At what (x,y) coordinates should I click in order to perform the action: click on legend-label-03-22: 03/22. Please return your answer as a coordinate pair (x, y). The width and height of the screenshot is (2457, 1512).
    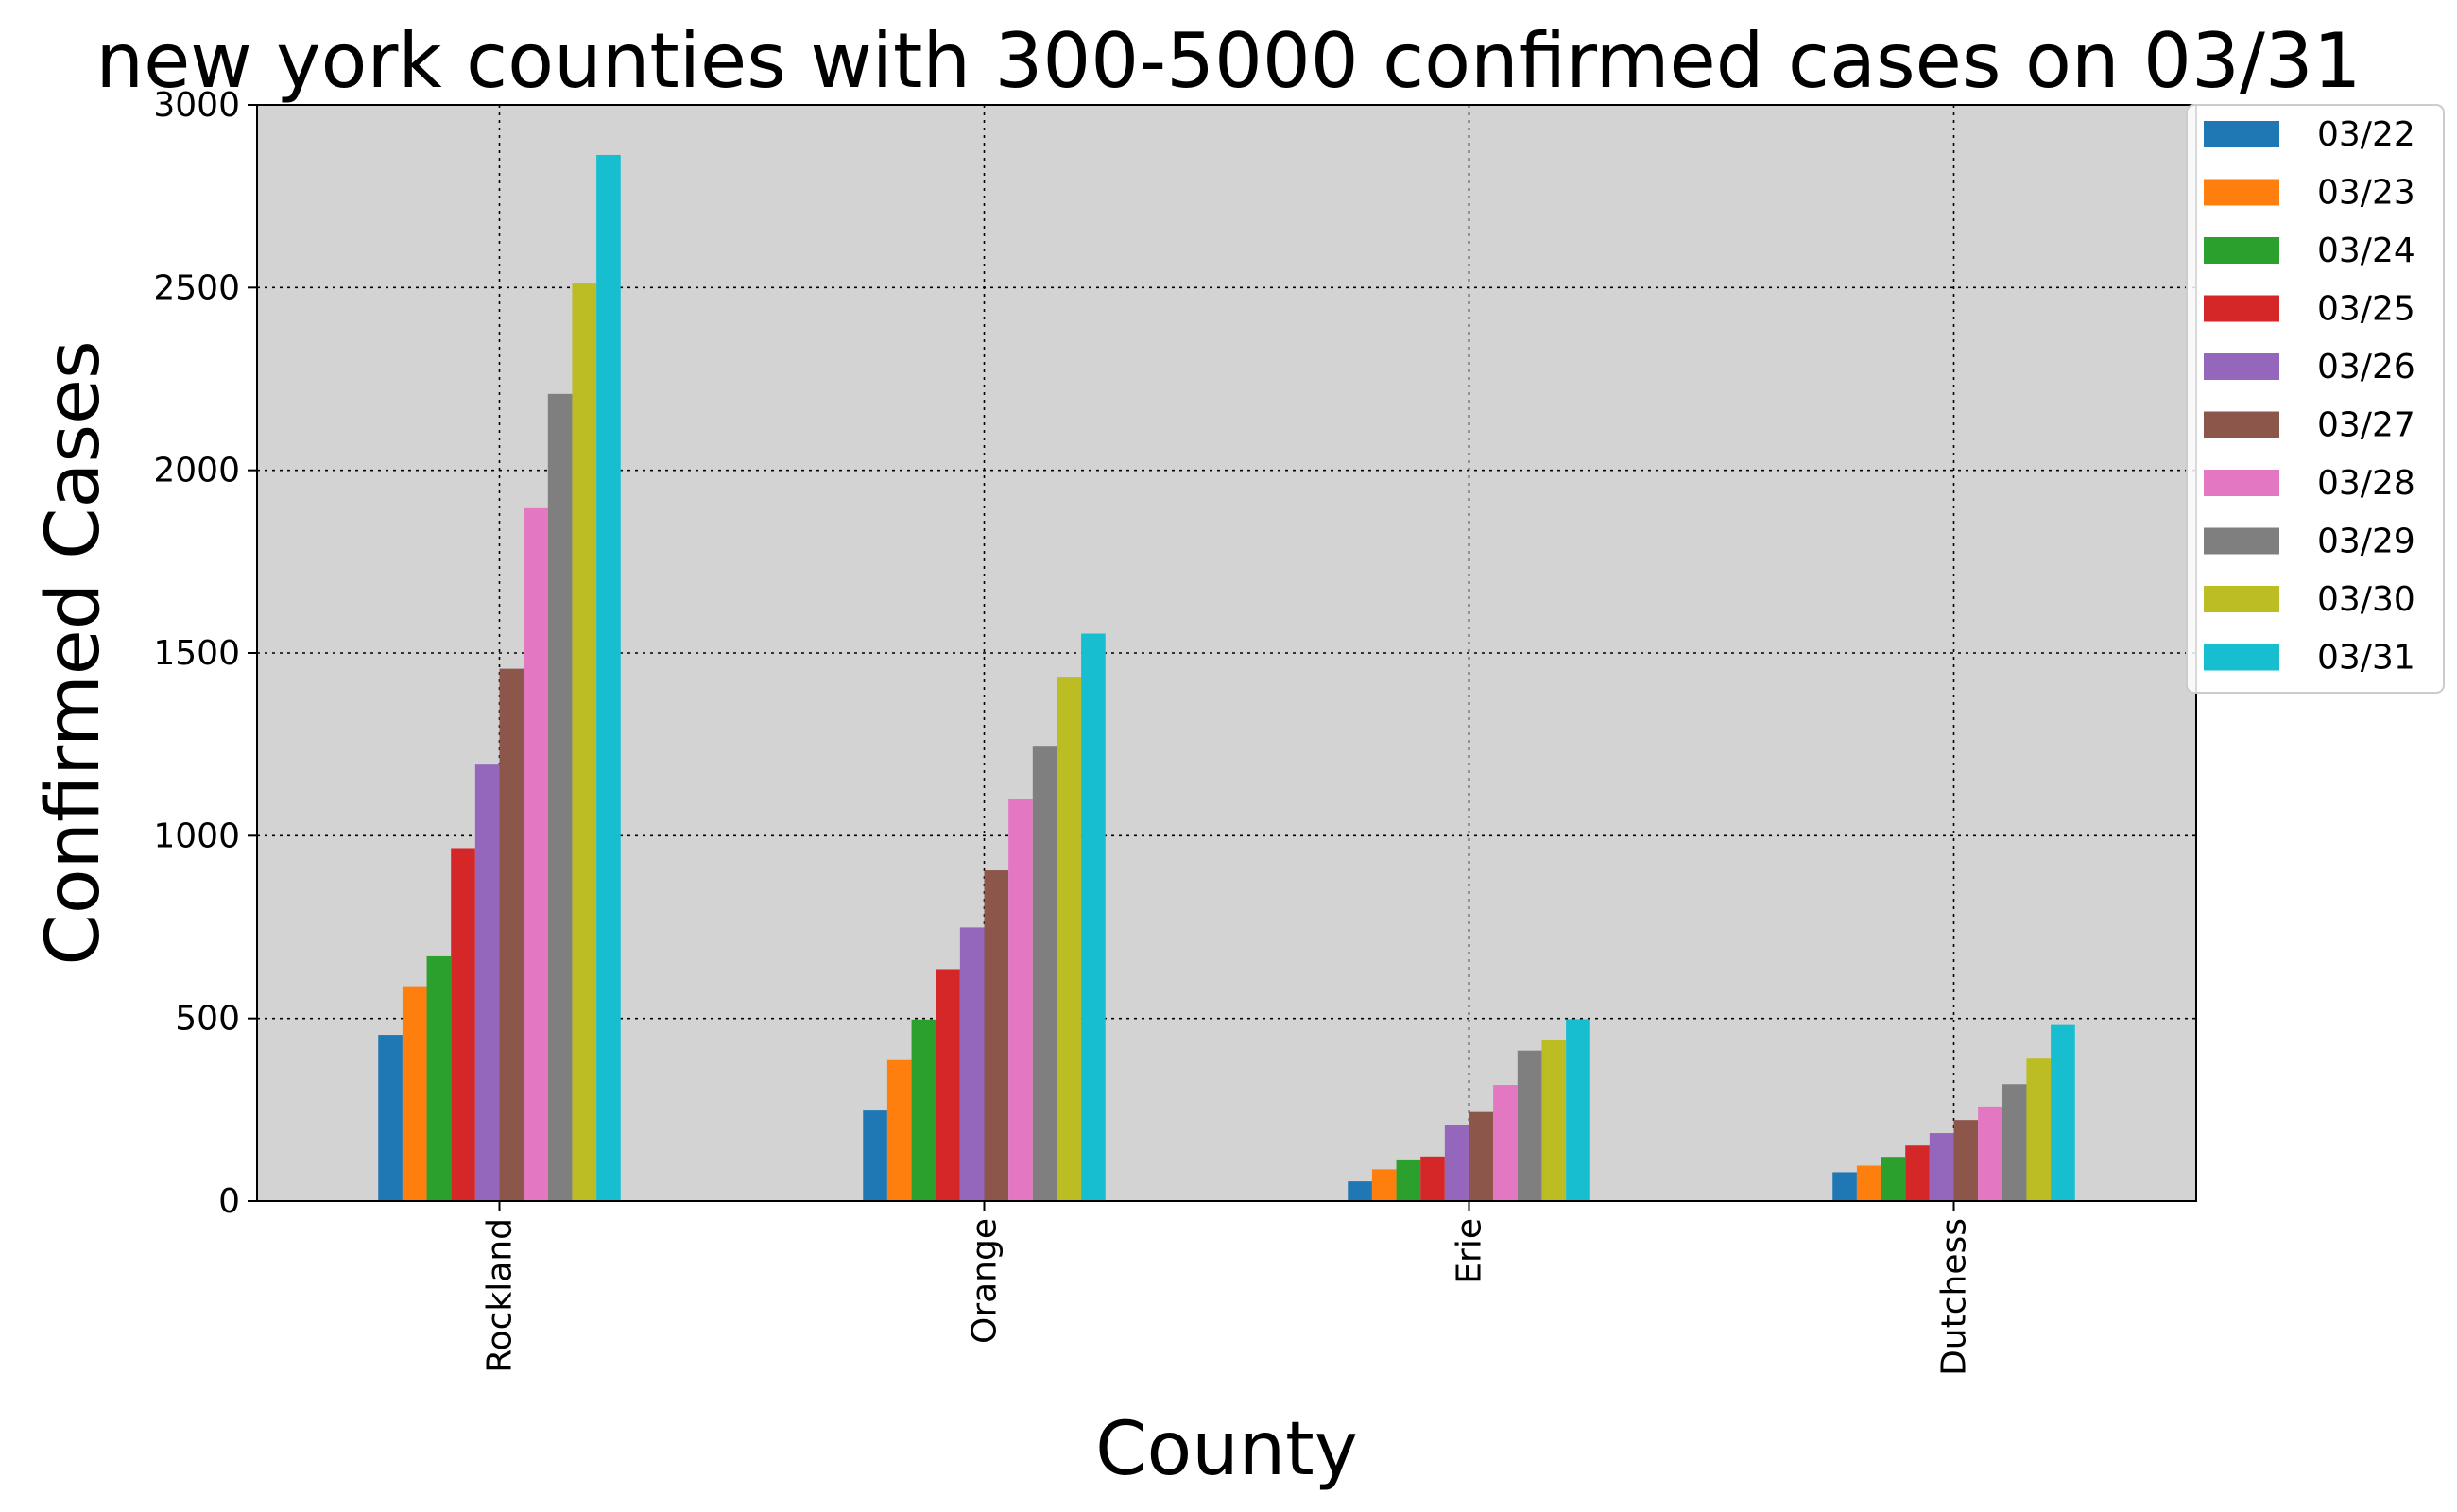
    Looking at the image, I should click on (2366, 134).